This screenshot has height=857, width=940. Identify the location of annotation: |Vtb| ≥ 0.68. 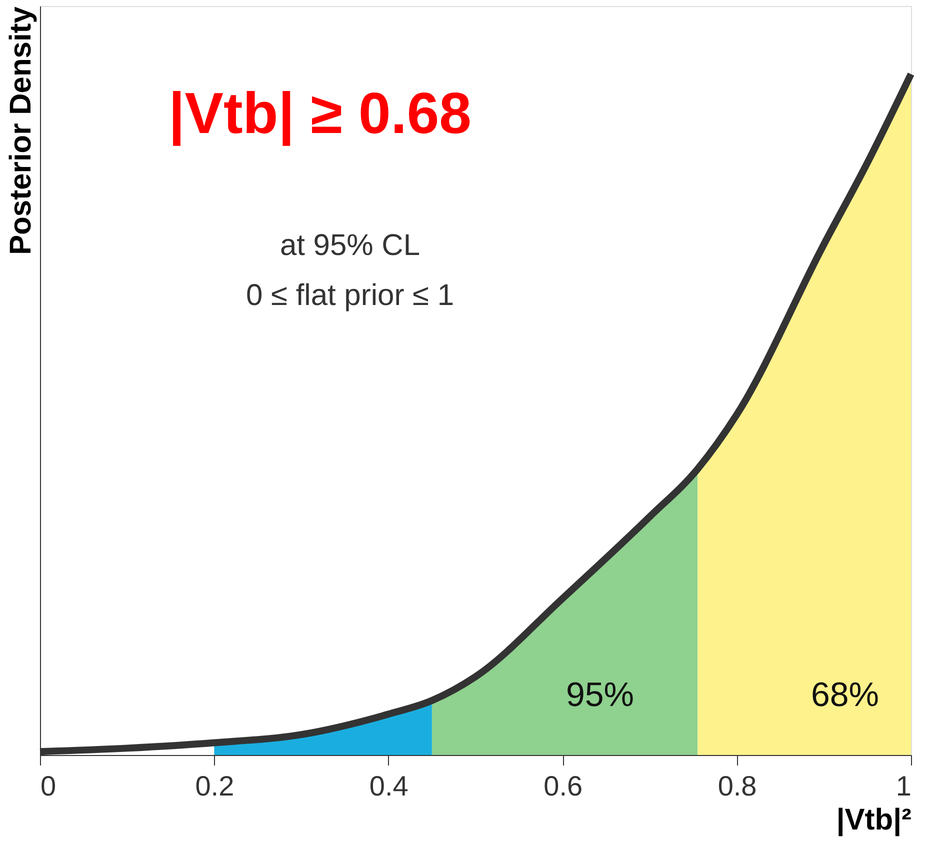
(320, 113).